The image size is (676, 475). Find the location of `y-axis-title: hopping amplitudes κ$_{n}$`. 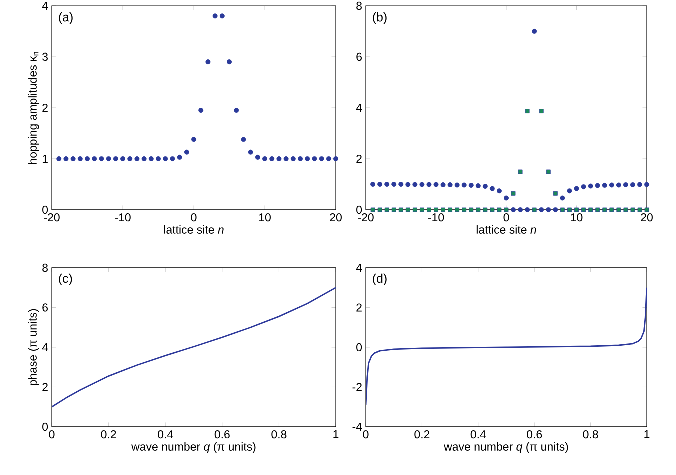

y-axis-title: hopping amplitudes κ$_{n}$ is located at coordinates (34, 108).